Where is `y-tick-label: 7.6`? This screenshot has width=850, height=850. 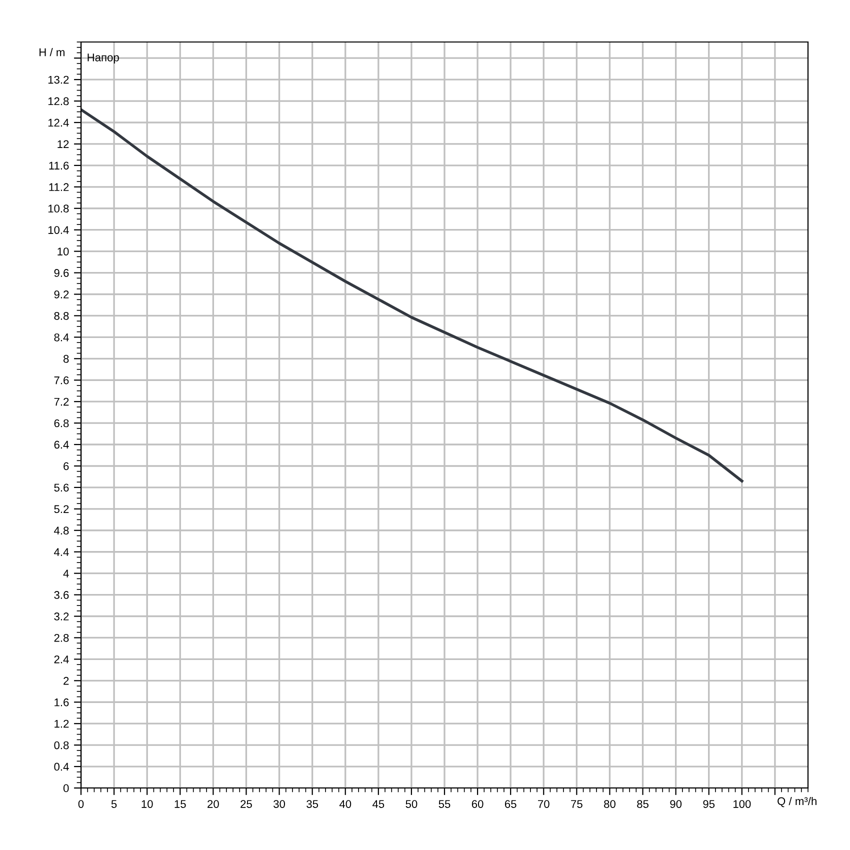
y-tick-label: 7.6 is located at coordinates (61, 380).